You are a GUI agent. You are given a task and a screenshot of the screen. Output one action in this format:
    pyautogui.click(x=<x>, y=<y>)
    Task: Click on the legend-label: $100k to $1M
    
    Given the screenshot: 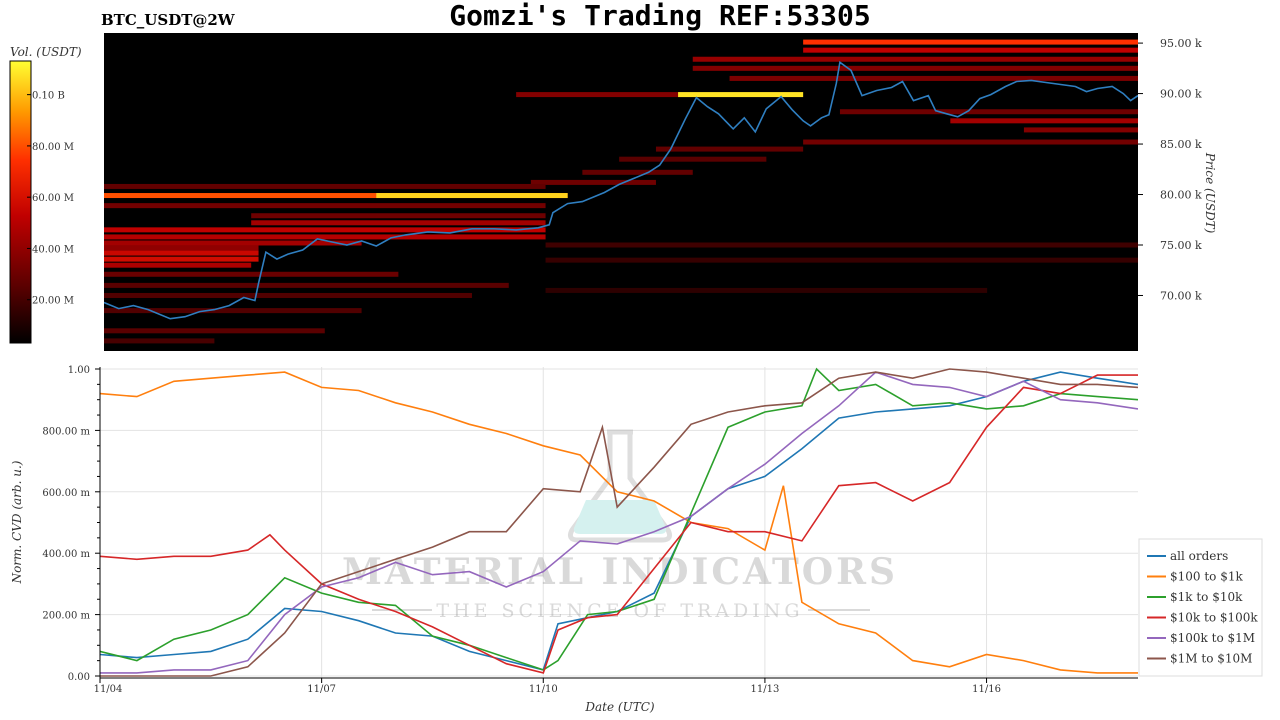 What is the action you would take?
    pyautogui.click(x=1212, y=638)
    